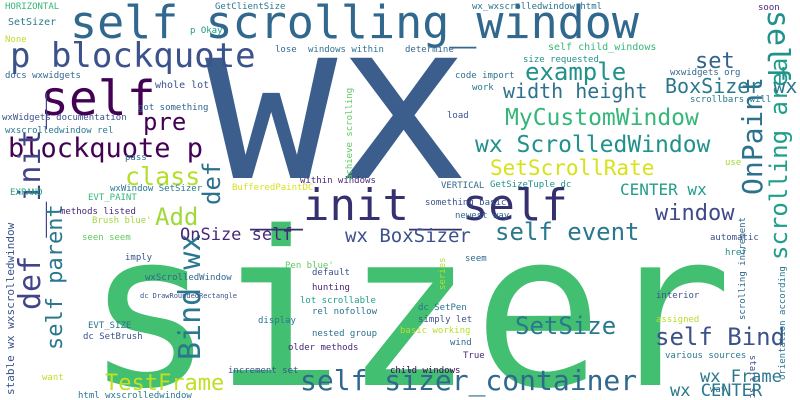 The image size is (800, 400). What do you see at coordinates (212, 183) in the screenshot?
I see `word: def` at bounding box center [212, 183].